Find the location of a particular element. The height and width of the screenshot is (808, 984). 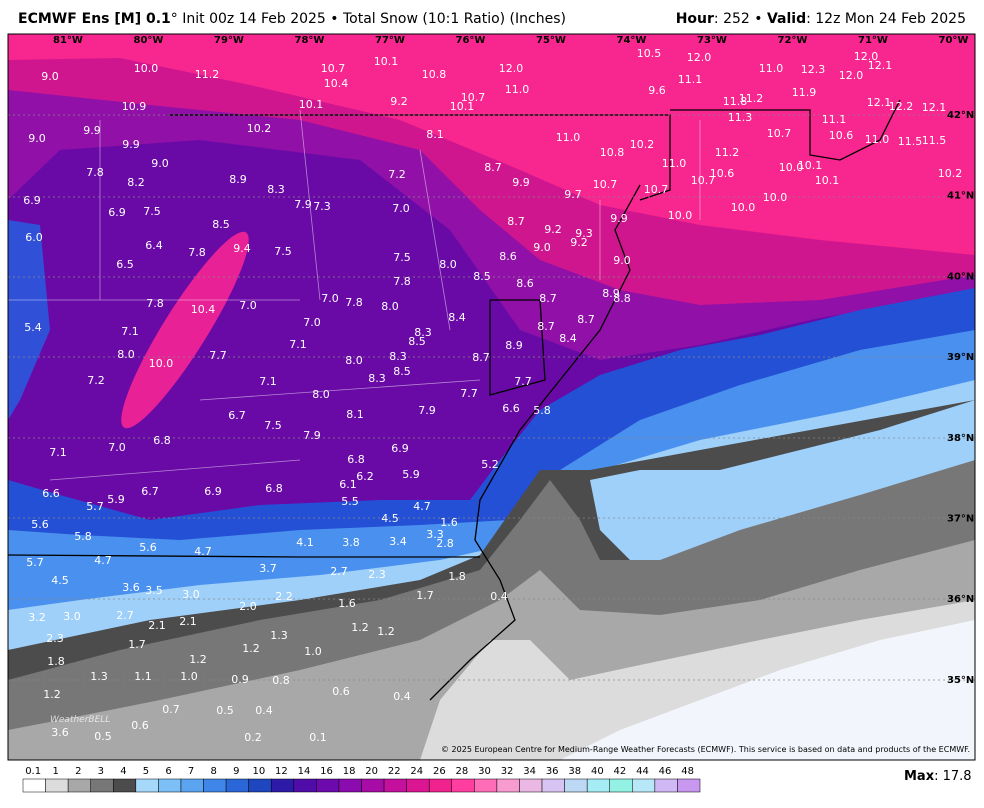

value-label: 10.0 is located at coordinates (743, 207).